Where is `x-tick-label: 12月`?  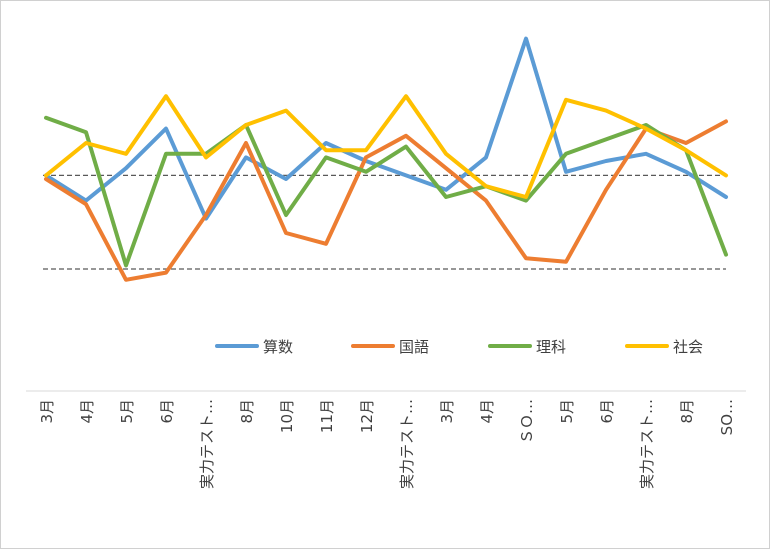 x-tick-label: 12月 is located at coordinates (367, 416).